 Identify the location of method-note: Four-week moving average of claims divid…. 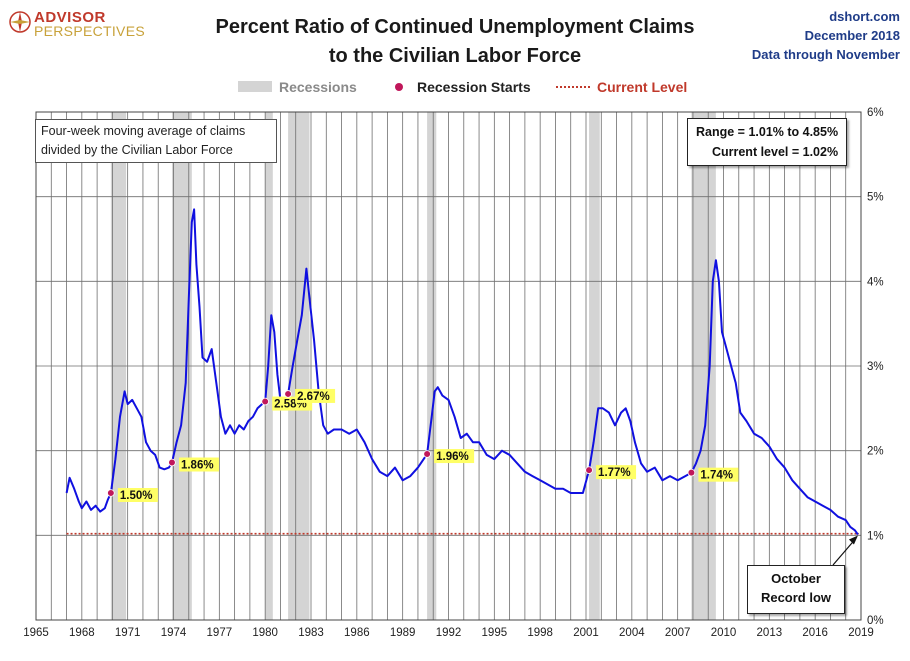
(156, 141).